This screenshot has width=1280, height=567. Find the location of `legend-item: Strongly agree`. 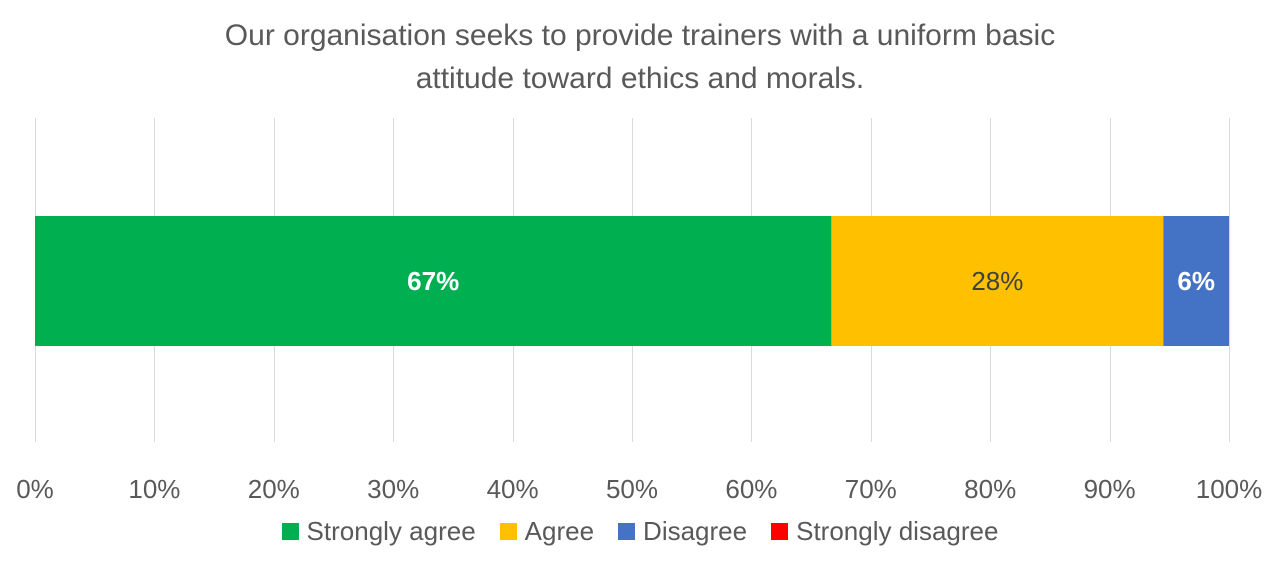

legend-item: Strongly agree is located at coordinates (378, 531).